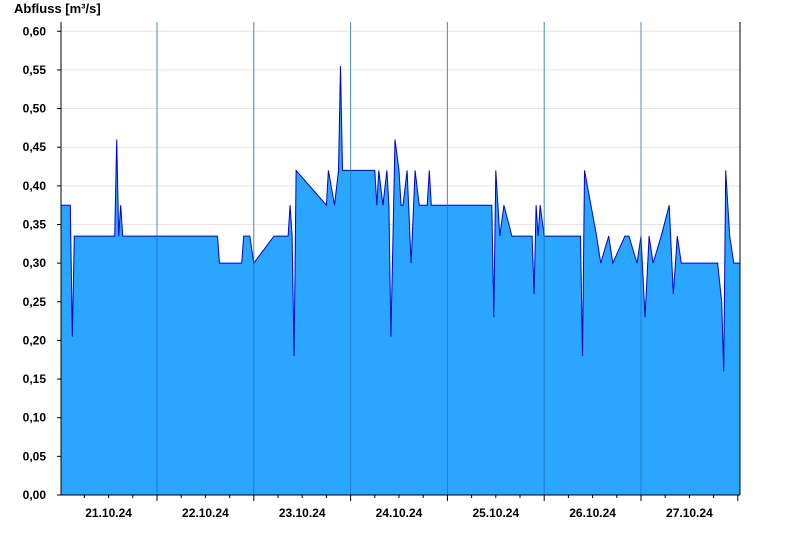 The image size is (800, 550). What do you see at coordinates (495, 513) in the screenshot?
I see `x-tick-label: 25.10.24` at bounding box center [495, 513].